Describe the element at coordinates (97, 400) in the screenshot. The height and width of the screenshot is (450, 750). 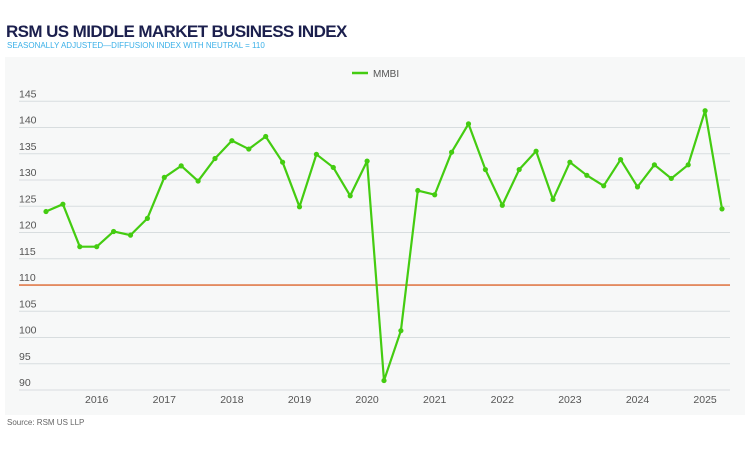
I see `x-tick-label: 2016` at that location.